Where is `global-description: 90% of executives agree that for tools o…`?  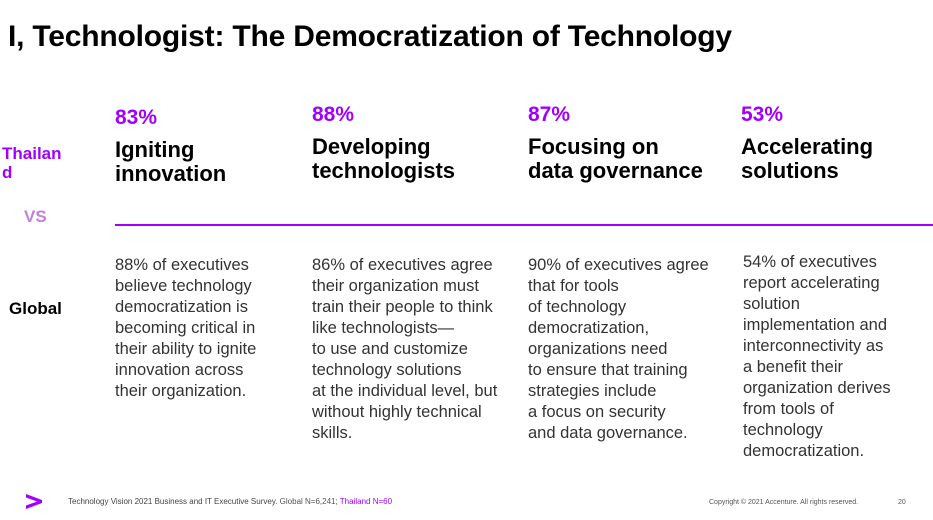 global-description: 90% of executives agree that for tools o… is located at coordinates (618, 349).